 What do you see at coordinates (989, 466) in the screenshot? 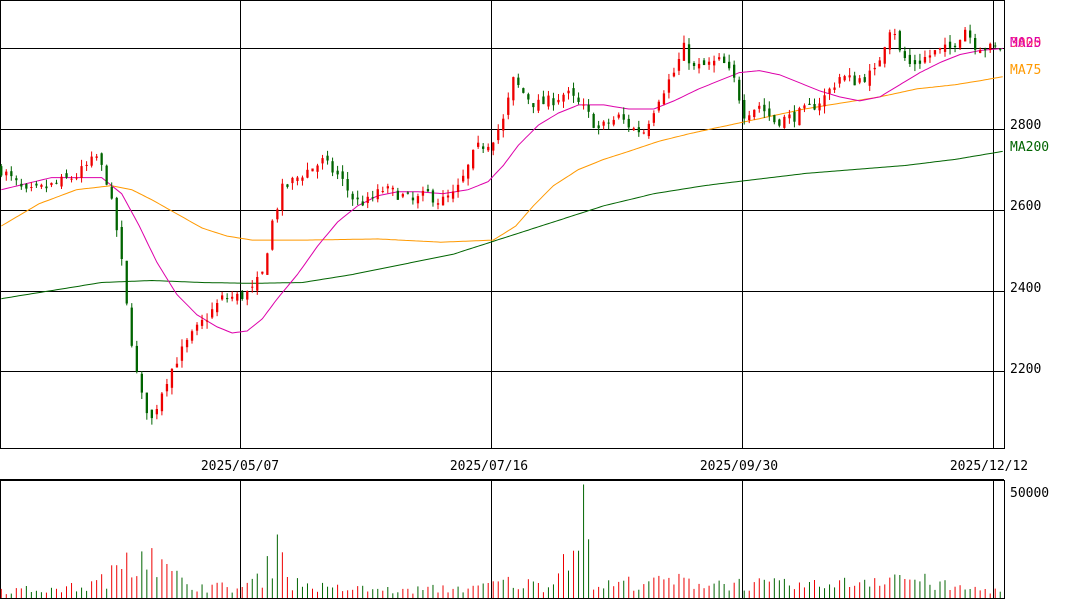
I see `x-tick-label: 2025/12/12` at bounding box center [989, 466].